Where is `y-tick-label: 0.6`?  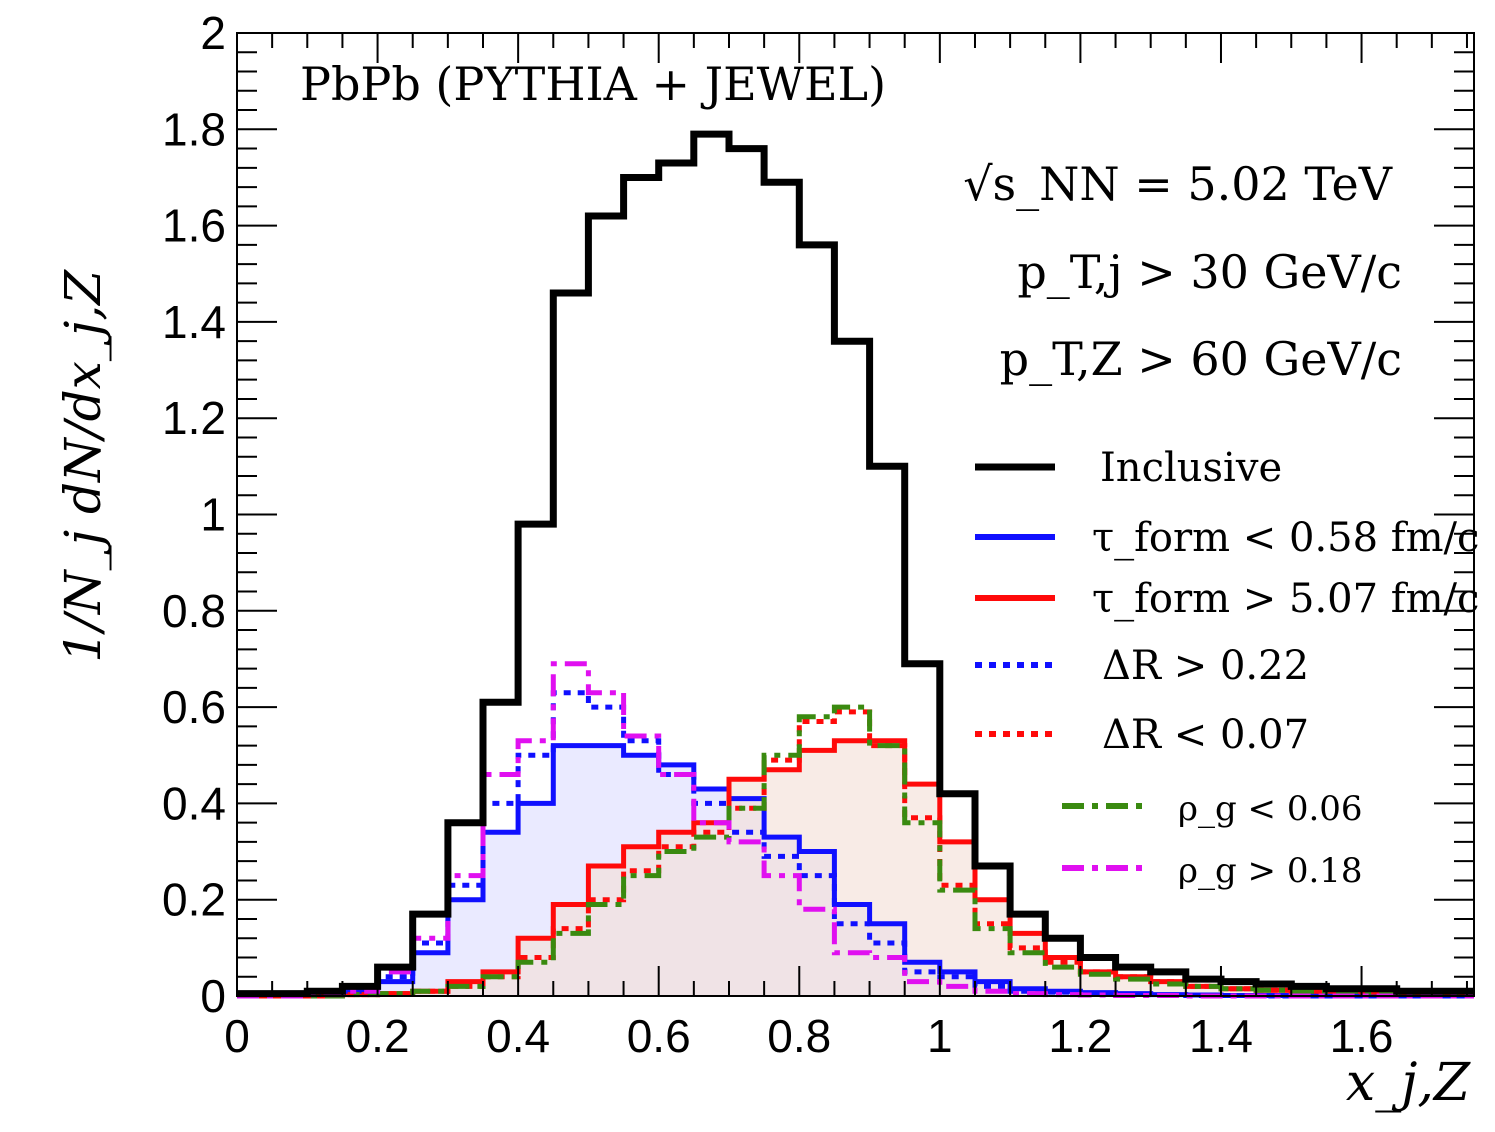
y-tick-label: 0.6 is located at coordinates (194, 707).